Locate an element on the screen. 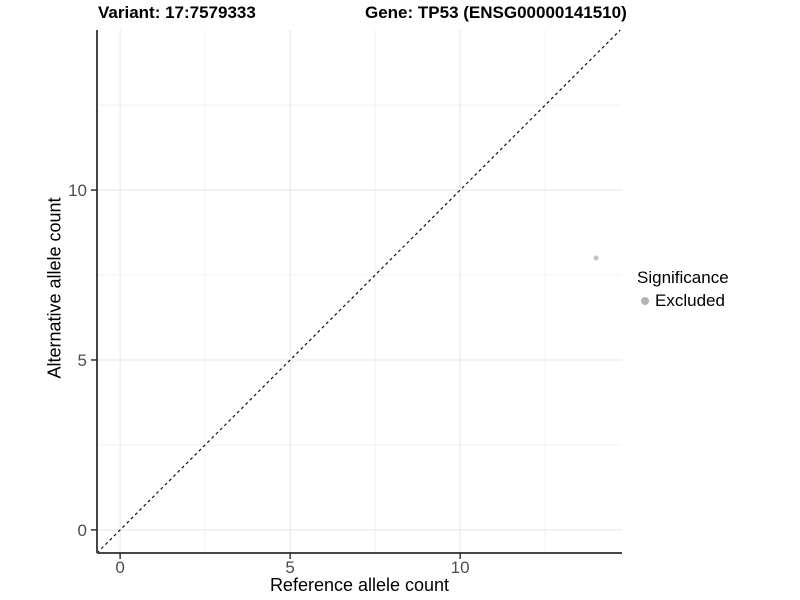 Image resolution: width=800 pixels, height=600 pixels. x-tick-label: 0 is located at coordinates (119, 567).